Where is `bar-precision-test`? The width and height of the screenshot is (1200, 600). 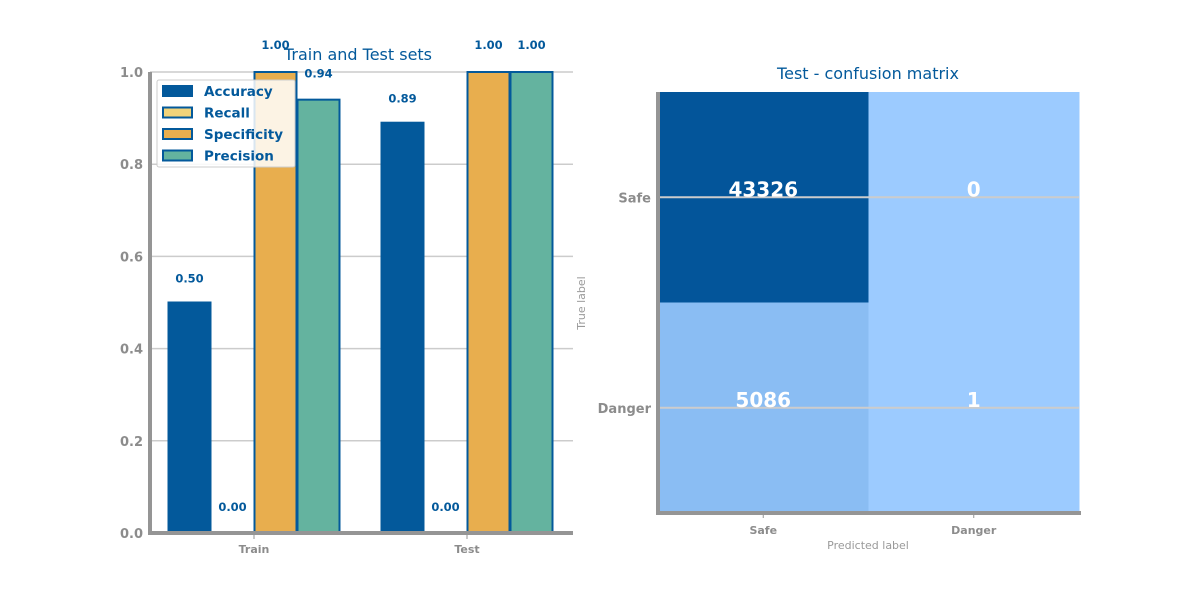
bar-precision-test is located at coordinates (531, 302).